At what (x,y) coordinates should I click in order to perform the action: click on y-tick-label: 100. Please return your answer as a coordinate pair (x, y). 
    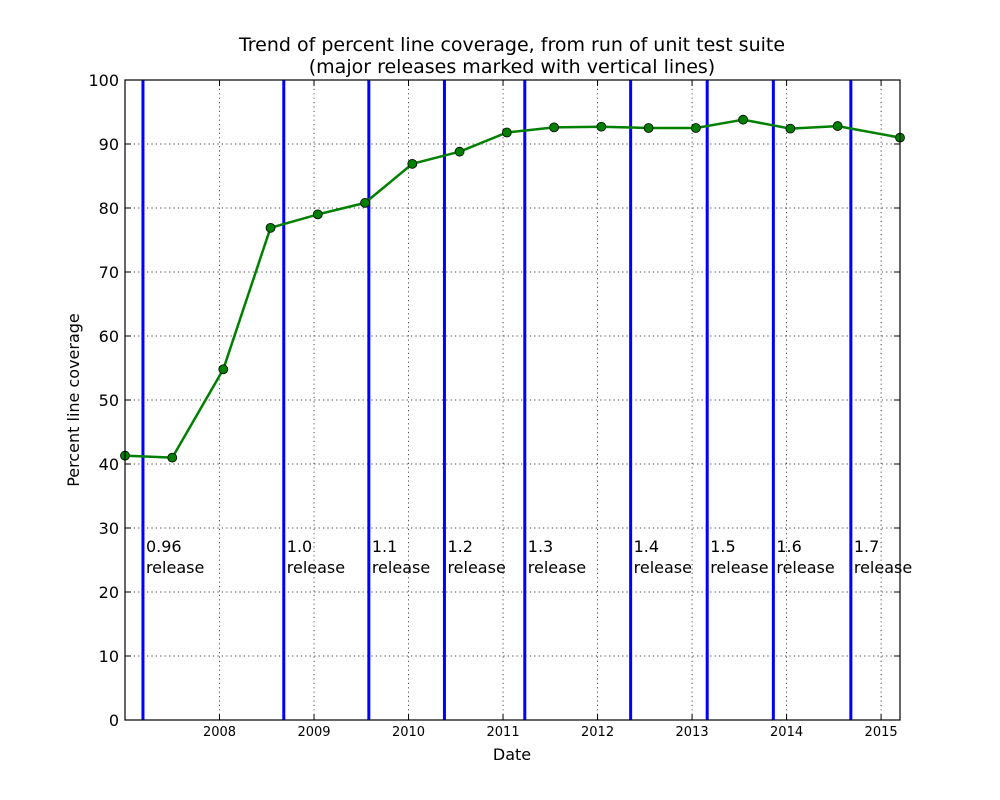
    Looking at the image, I should click on (103, 80).